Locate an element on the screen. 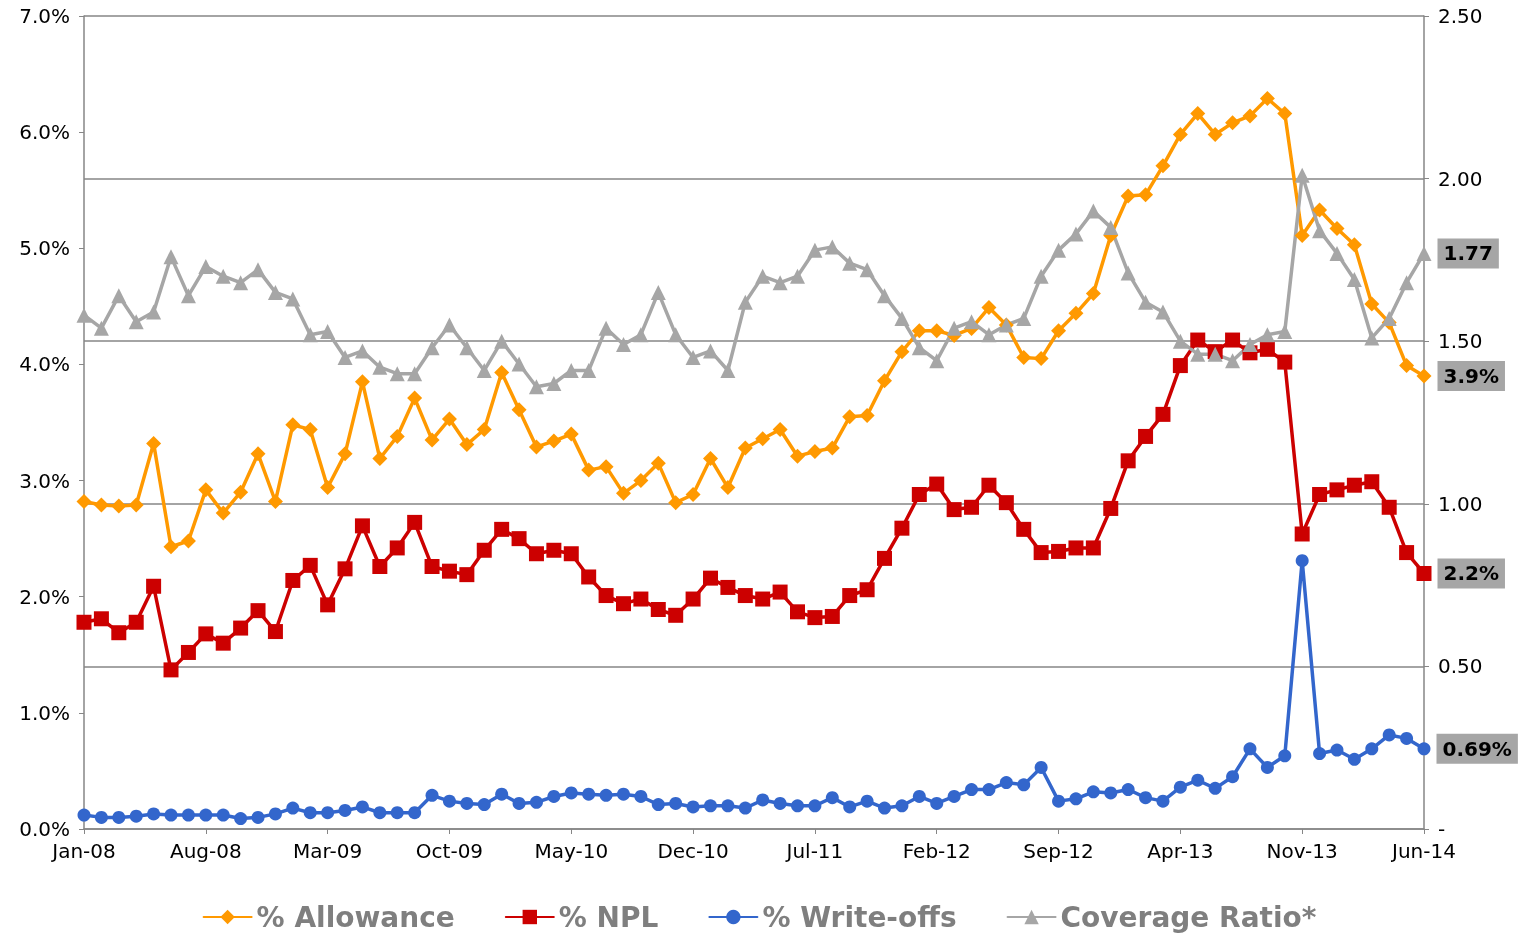 This screenshot has height=938, width=1519. legend-label: % Allowance is located at coordinates (355, 917).